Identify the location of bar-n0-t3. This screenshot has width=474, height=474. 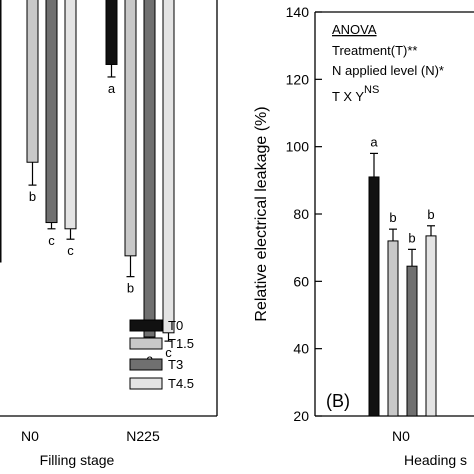
(51, 112).